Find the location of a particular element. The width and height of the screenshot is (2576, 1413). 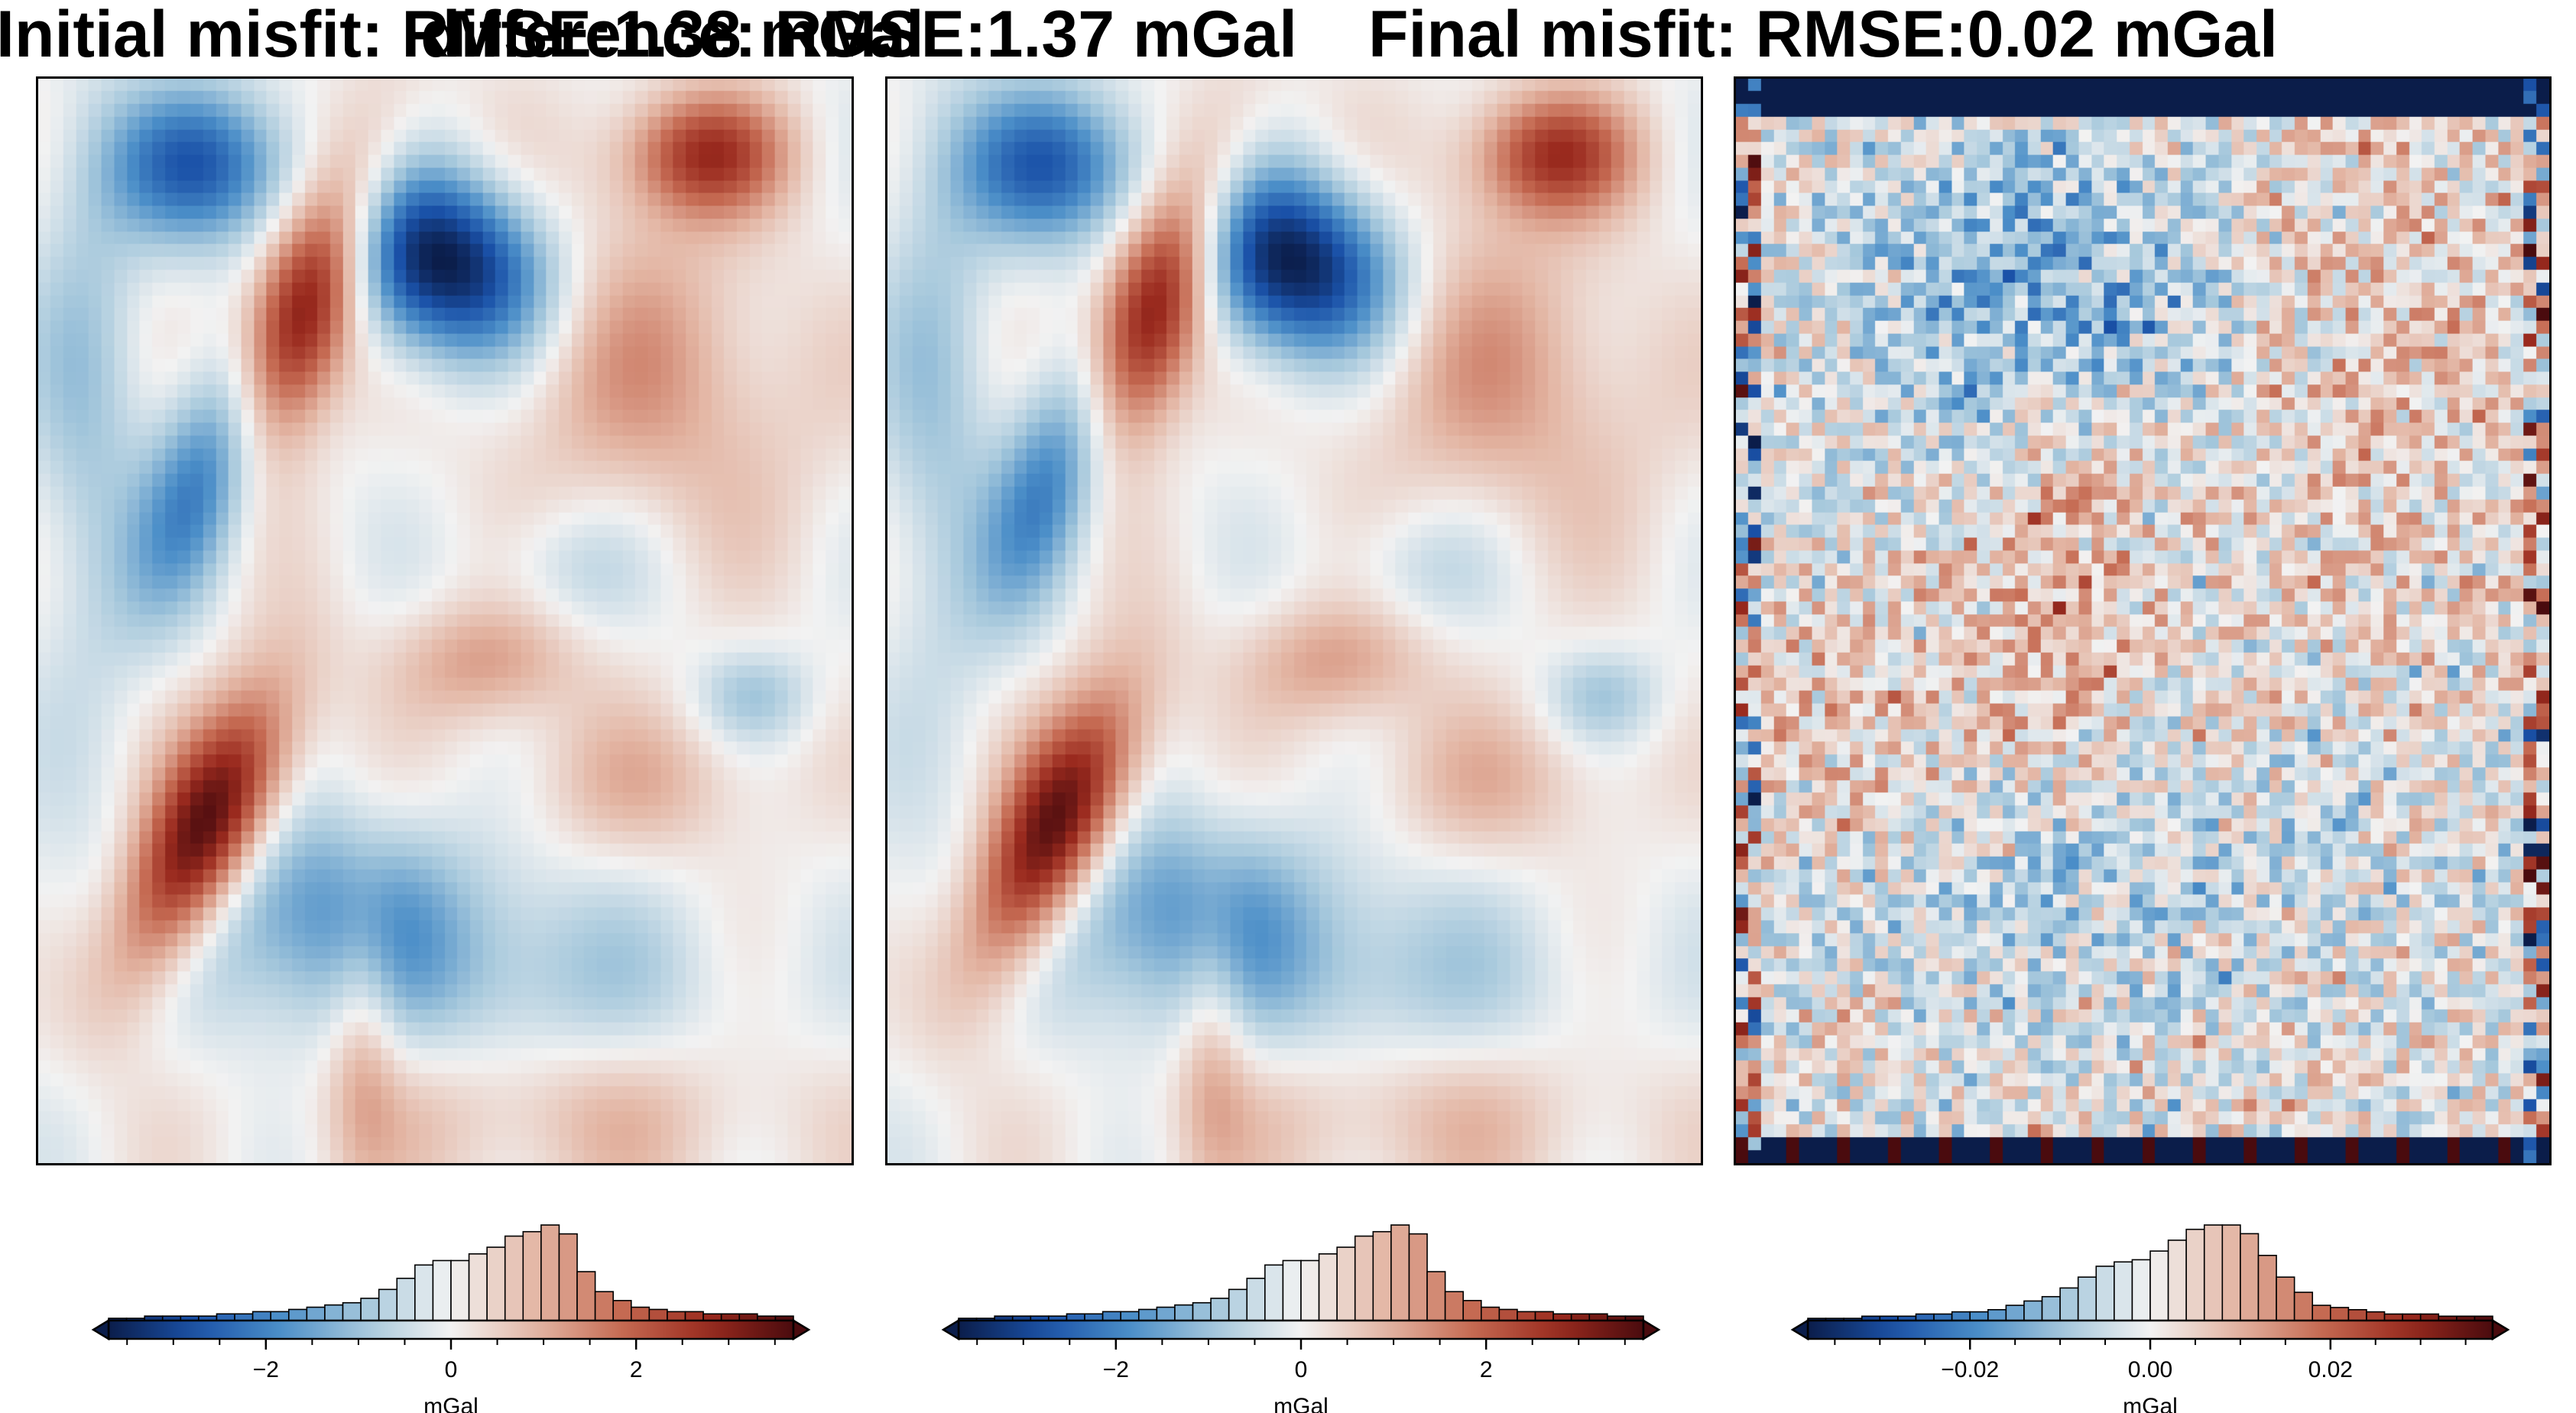

colorbar-tick-label: −2 is located at coordinates (266, 1369).